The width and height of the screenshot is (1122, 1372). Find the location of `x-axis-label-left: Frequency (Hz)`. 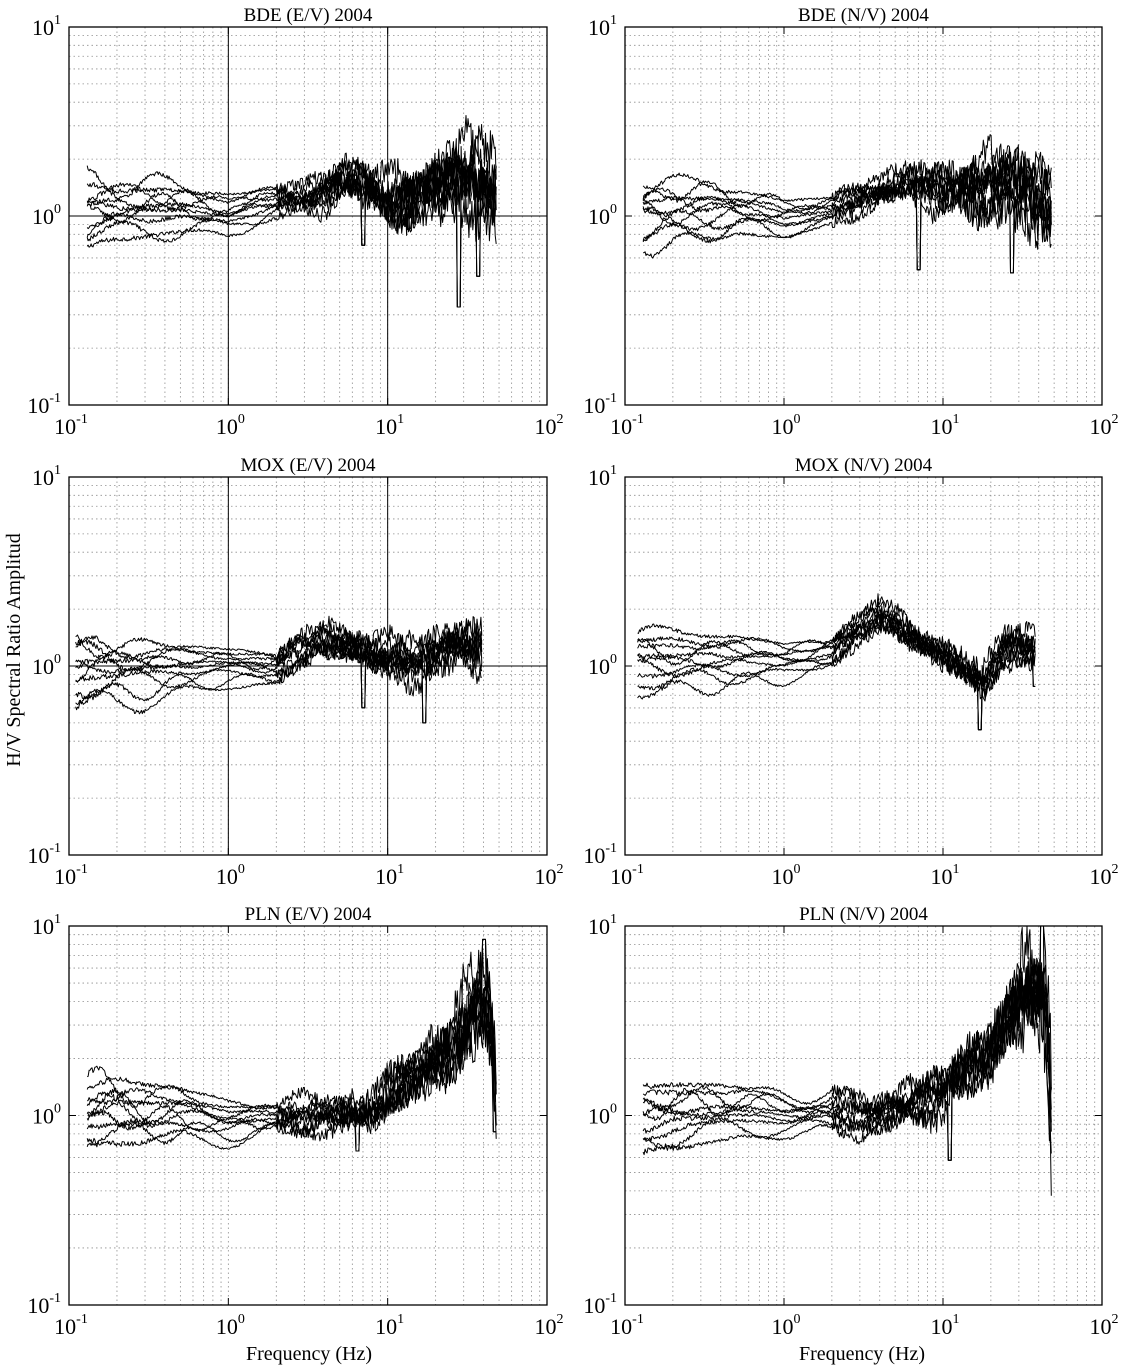

x-axis-label-left: Frequency (Hz) is located at coordinates (309, 1354).